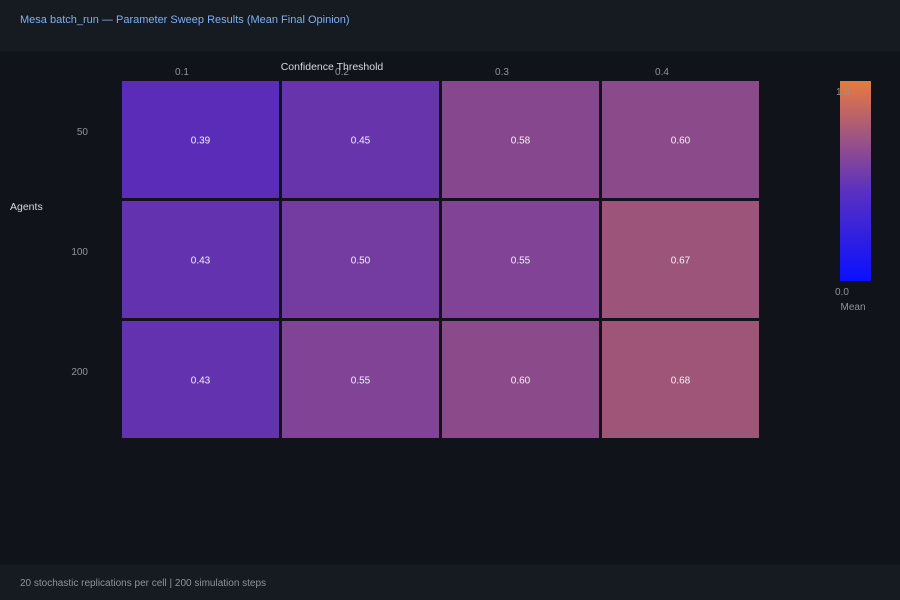 The width and height of the screenshot is (900, 600). I want to click on cell-value-label: 0.67, so click(681, 261).